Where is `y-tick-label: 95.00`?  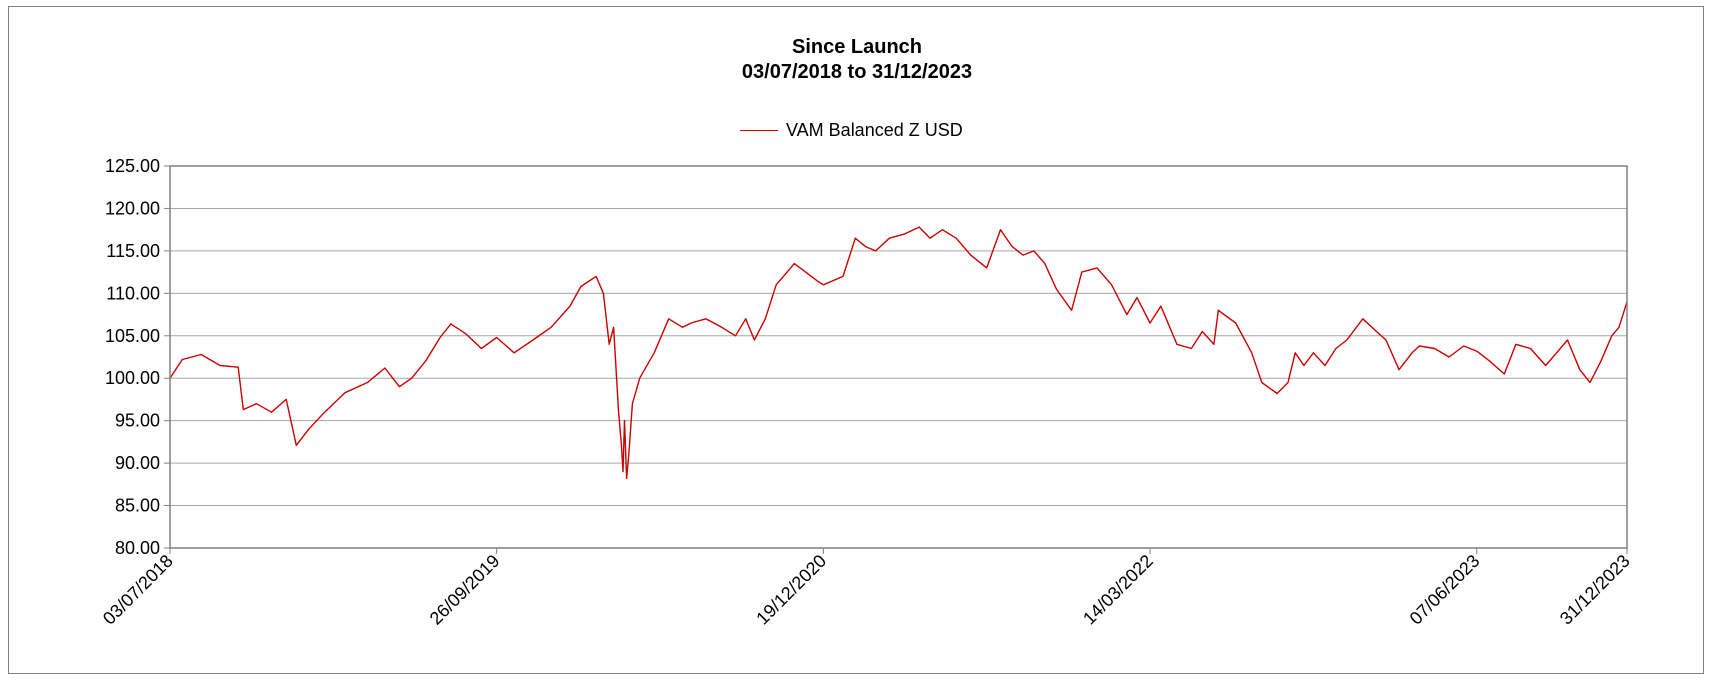 y-tick-label: 95.00 is located at coordinates (137, 421).